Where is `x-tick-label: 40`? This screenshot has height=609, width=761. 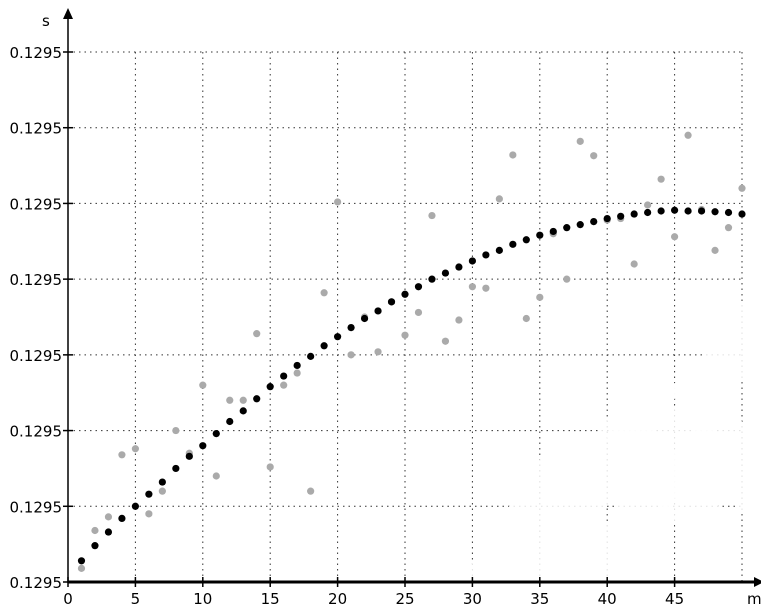 x-tick-label: 40 is located at coordinates (607, 599).